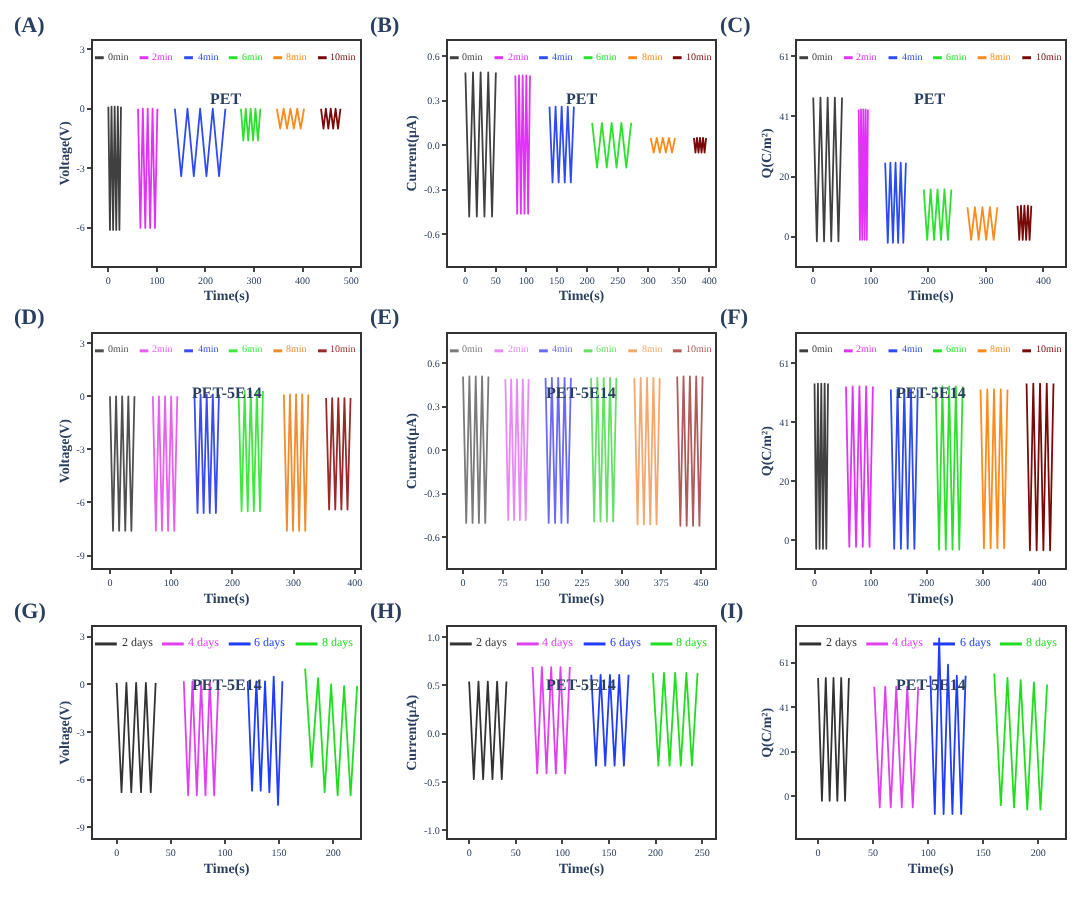 The width and height of the screenshot is (1092, 916). Describe the element at coordinates (385, 318) in the screenshot. I see `text: (E)` at that location.